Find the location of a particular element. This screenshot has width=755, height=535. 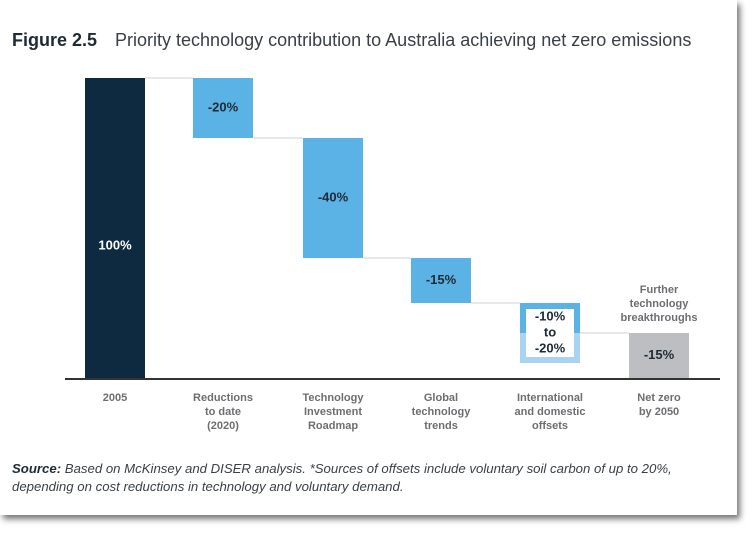

data-label: -20% is located at coordinates (223, 106).